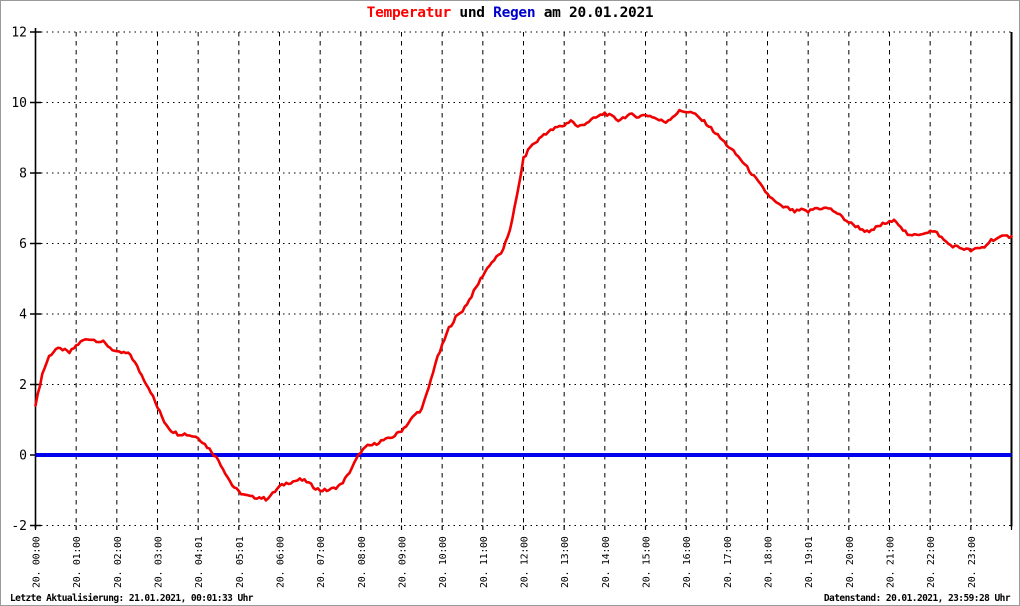  Describe the element at coordinates (37, 562) in the screenshot. I see `x-tick-label: 20. 00:00` at that location.